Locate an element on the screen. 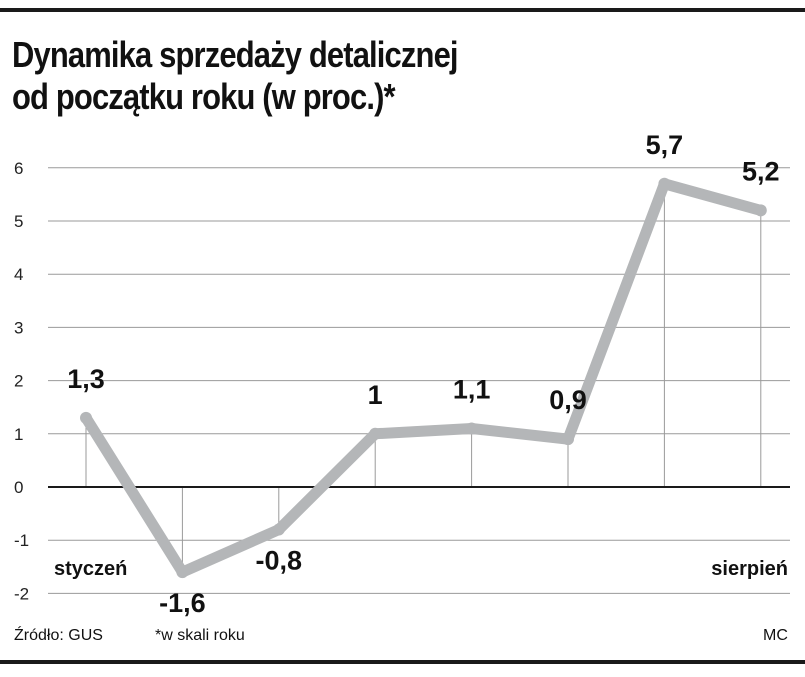 The image size is (805, 677). data-label: -0,8 is located at coordinates (279, 561).